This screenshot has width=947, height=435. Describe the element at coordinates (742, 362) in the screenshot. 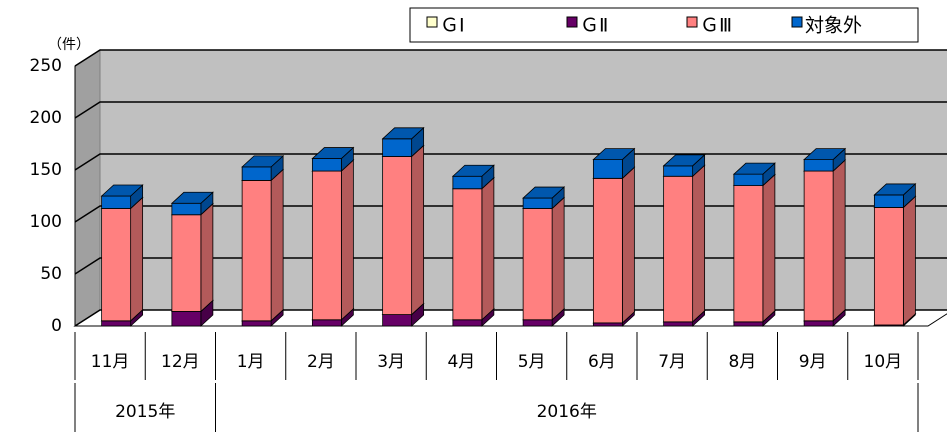

I see `x-tick-label: 8月` at that location.